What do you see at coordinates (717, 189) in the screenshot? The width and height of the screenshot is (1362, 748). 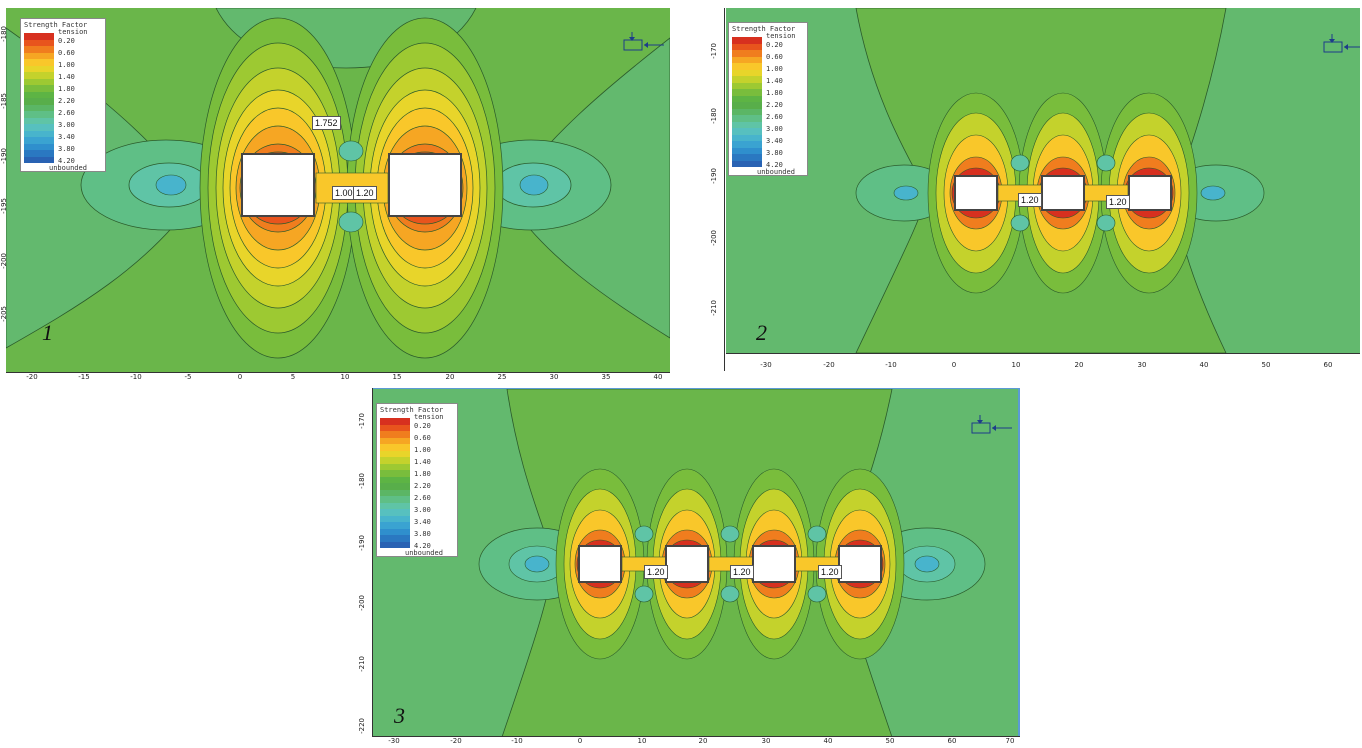 I see `y-axis-2: -170 -180 -190 -200 -210` at bounding box center [717, 189].